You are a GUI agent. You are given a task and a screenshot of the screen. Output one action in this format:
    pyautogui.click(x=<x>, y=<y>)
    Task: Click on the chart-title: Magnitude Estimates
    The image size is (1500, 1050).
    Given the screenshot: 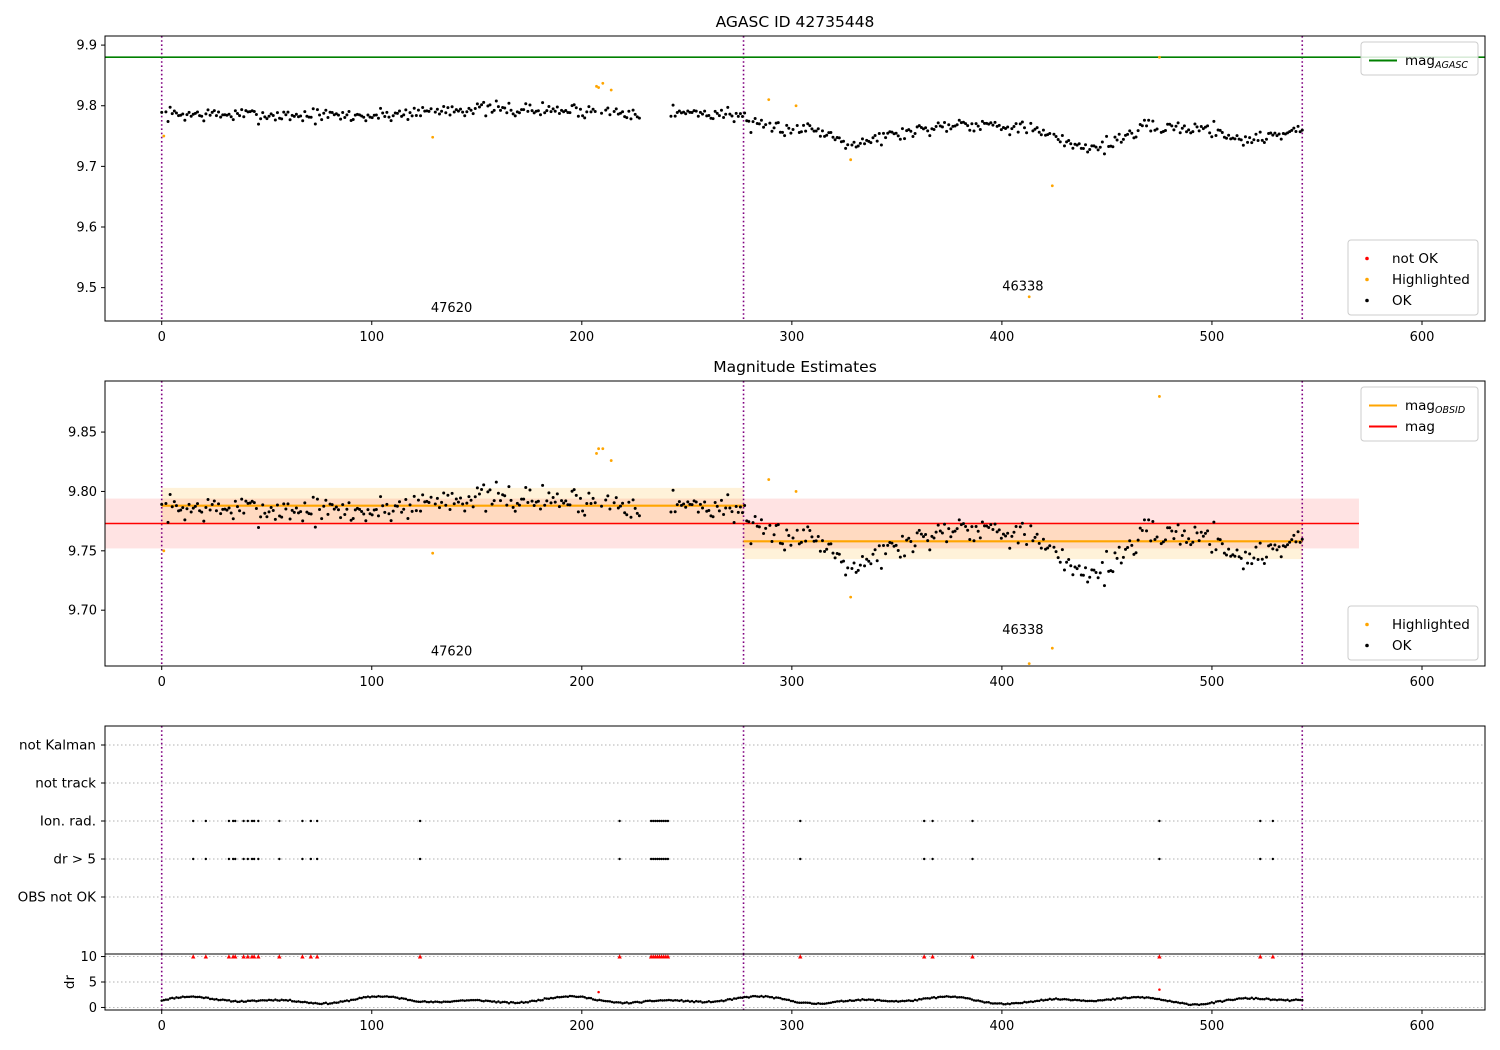 What is the action you would take?
    pyautogui.click(x=795, y=367)
    